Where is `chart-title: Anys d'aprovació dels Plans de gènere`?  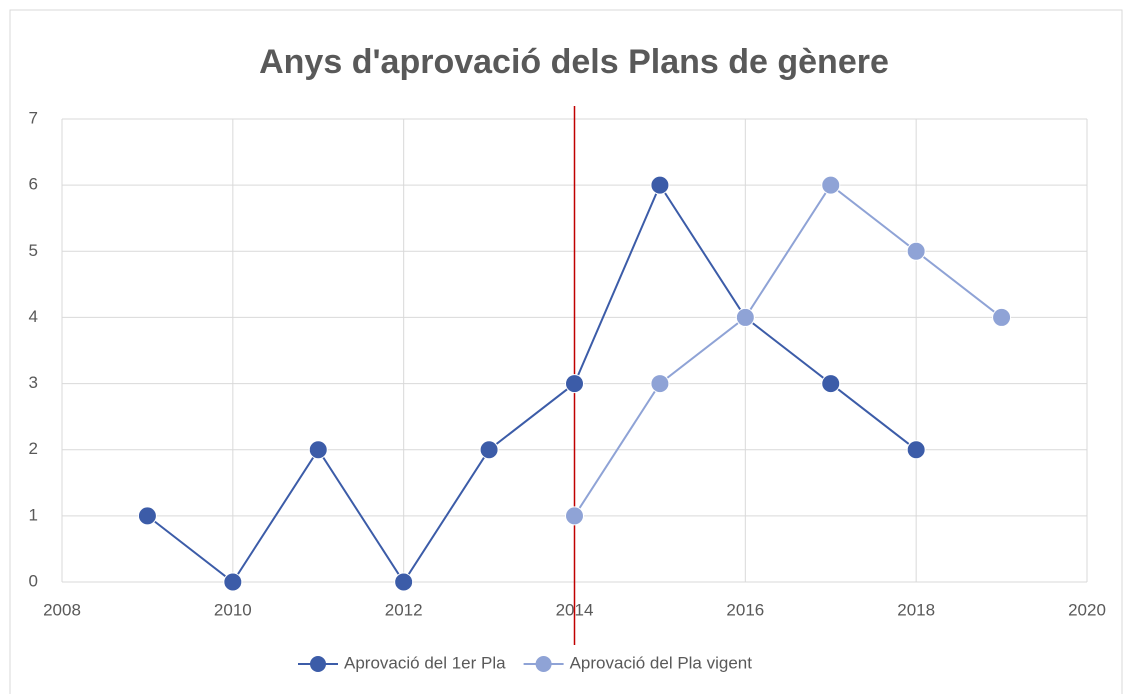 chart-title: Anys d'aprovació dels Plans de gènere is located at coordinates (574, 62).